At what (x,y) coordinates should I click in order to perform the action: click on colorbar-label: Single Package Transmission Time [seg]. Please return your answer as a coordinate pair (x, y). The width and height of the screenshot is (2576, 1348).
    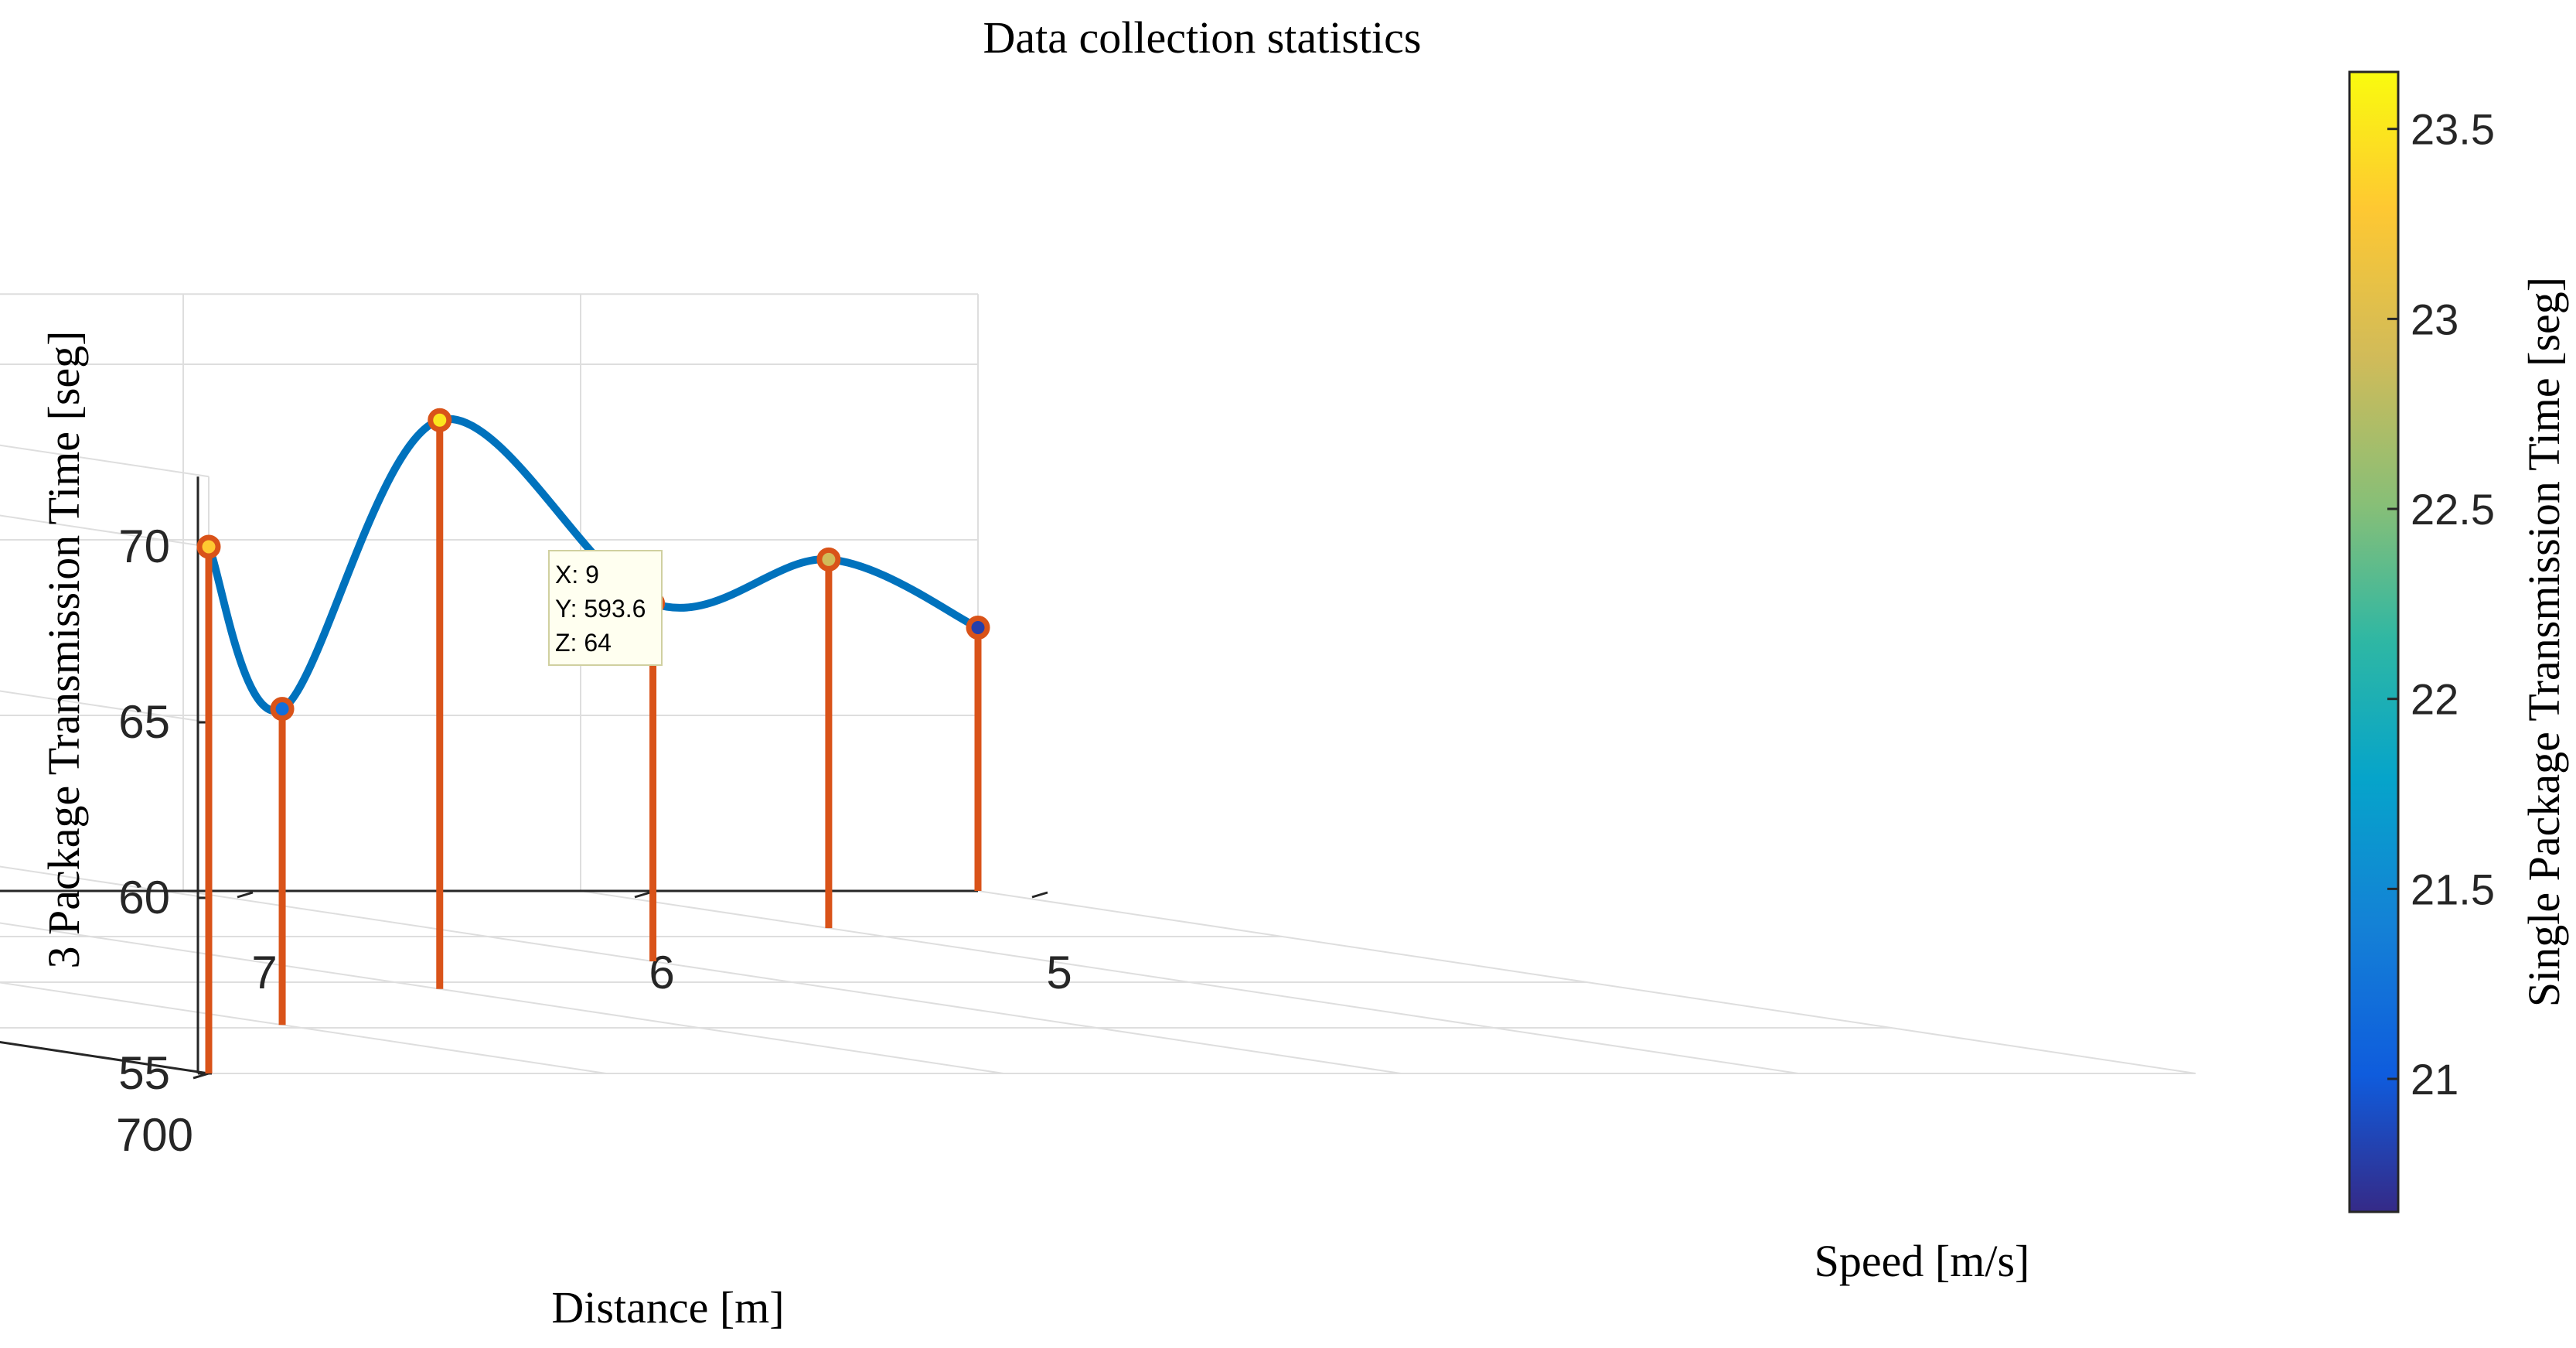
    Looking at the image, I should click on (2544, 642).